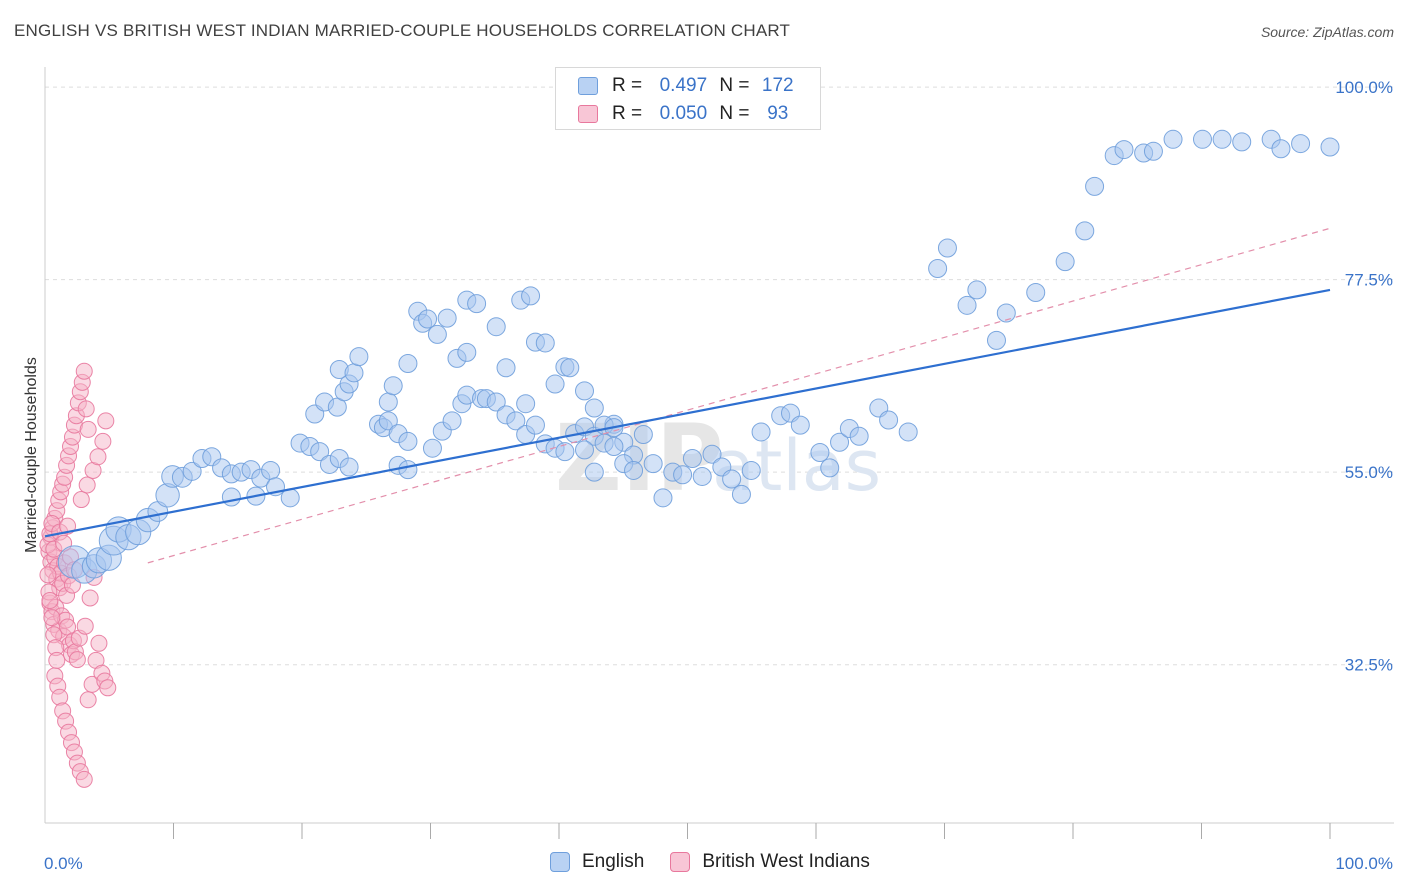 This screenshot has height=892, width=1406. I want to click on legend-label: British West Indians, so click(786, 861).